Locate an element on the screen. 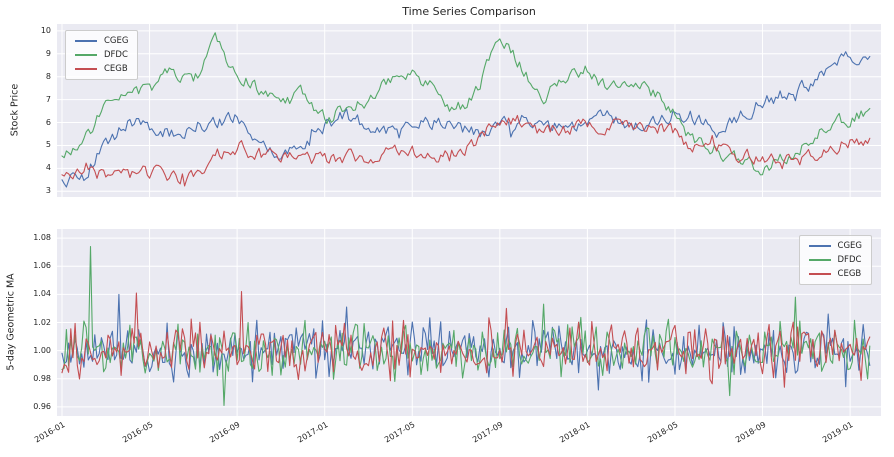  x-tick-label: 2018-01 is located at coordinates (575, 432).